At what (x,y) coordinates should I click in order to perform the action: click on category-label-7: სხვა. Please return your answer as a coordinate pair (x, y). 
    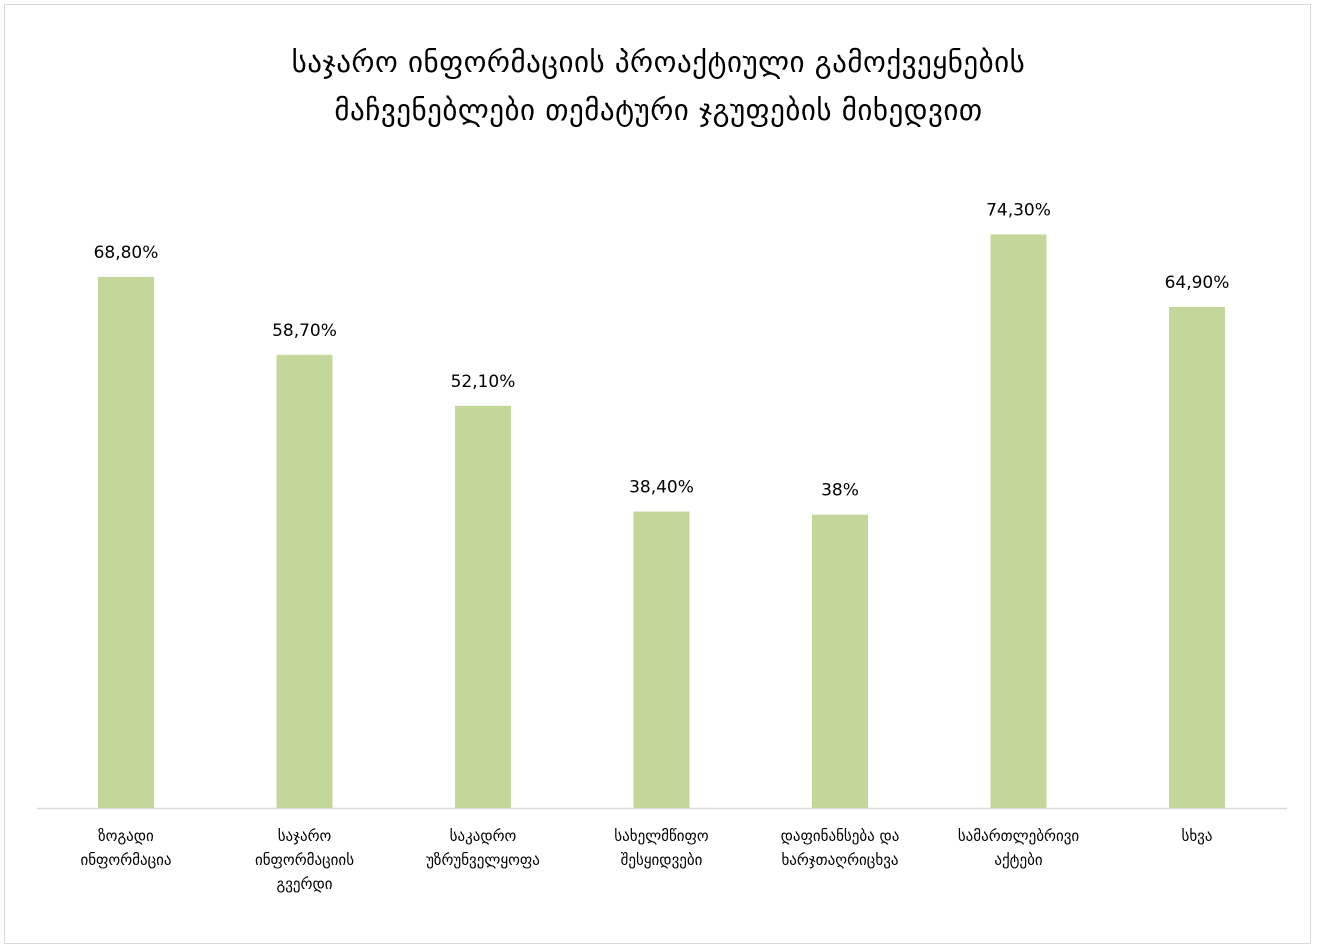
    Looking at the image, I should click on (1197, 836).